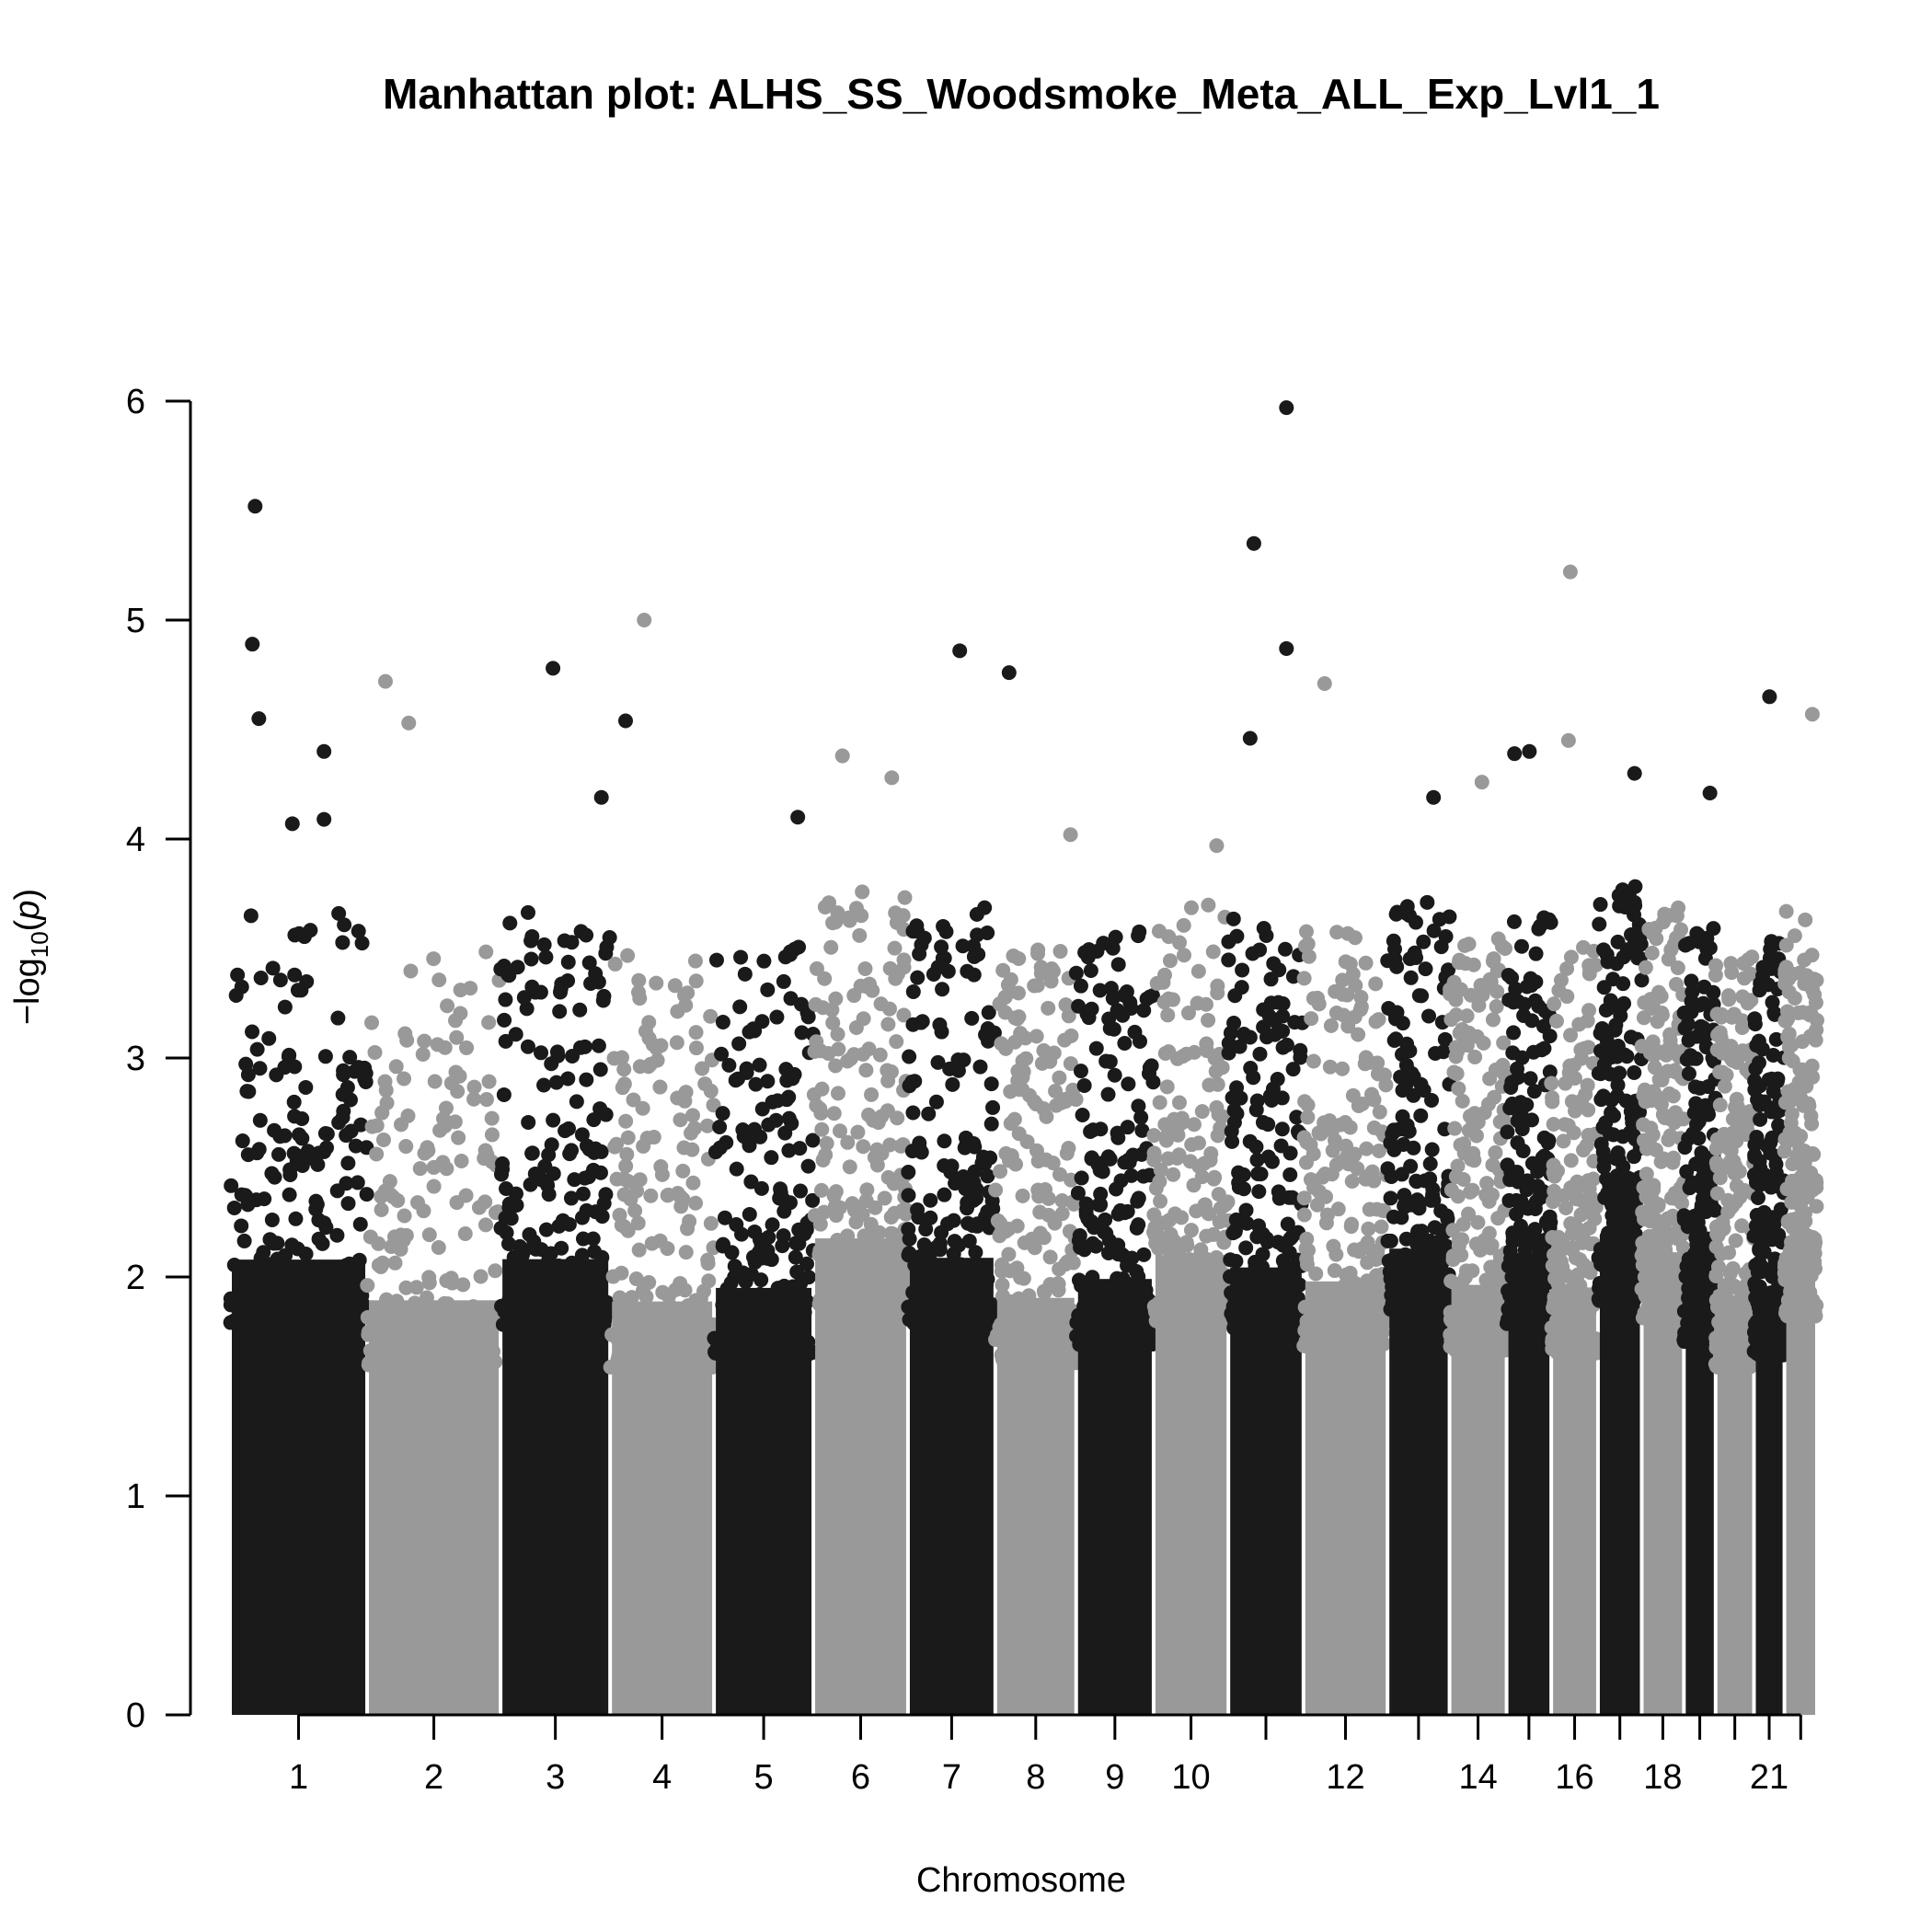 This screenshot has height=1932, width=1932. I want to click on x-tick-label: 18, so click(1662, 1777).